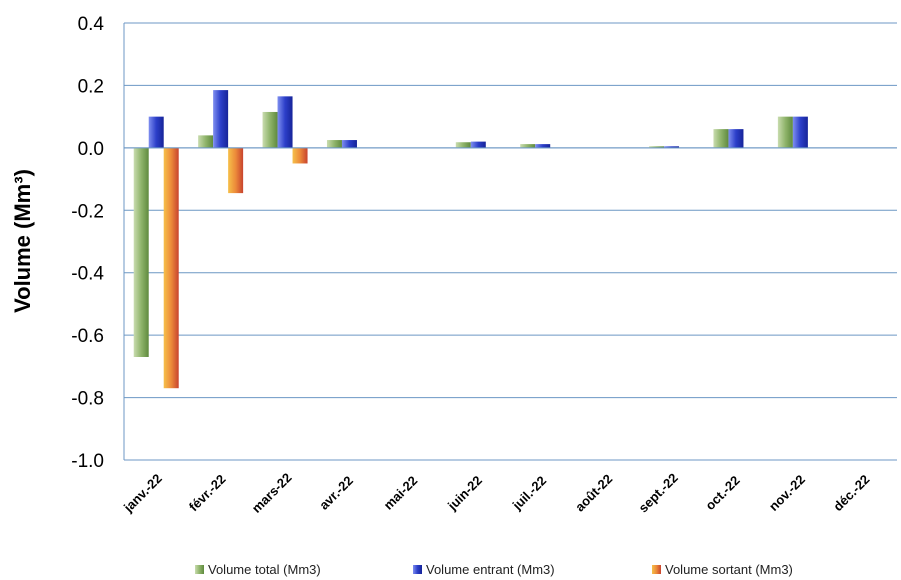 This screenshot has height=580, width=901. I want to click on y-tick-label: -0.6, so click(87, 336).